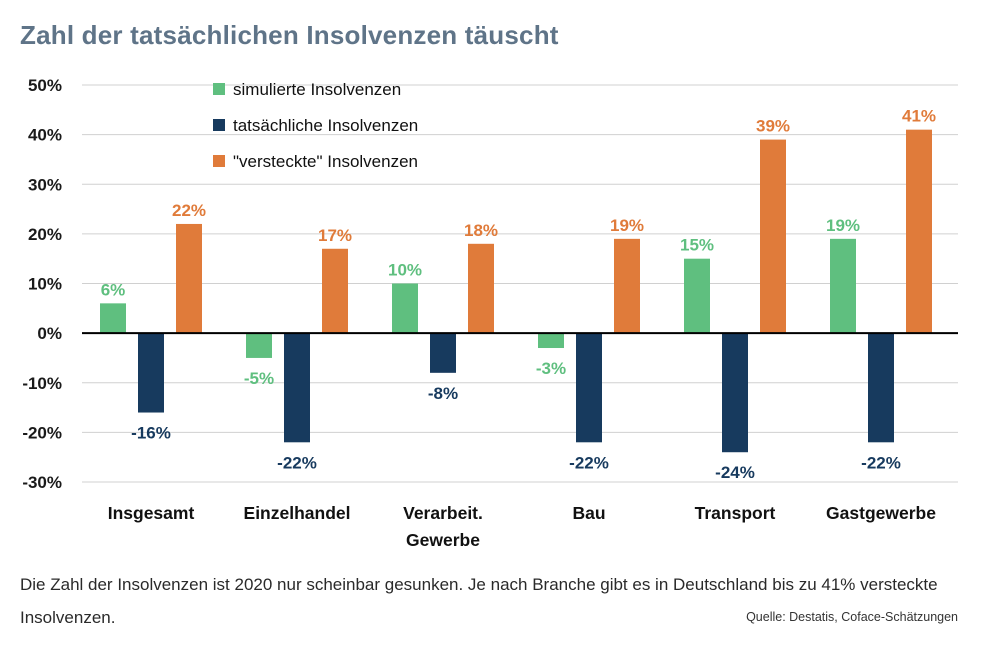 The height and width of the screenshot is (671, 1000). What do you see at coordinates (443, 393) in the screenshot?
I see `data-label: -8%` at bounding box center [443, 393].